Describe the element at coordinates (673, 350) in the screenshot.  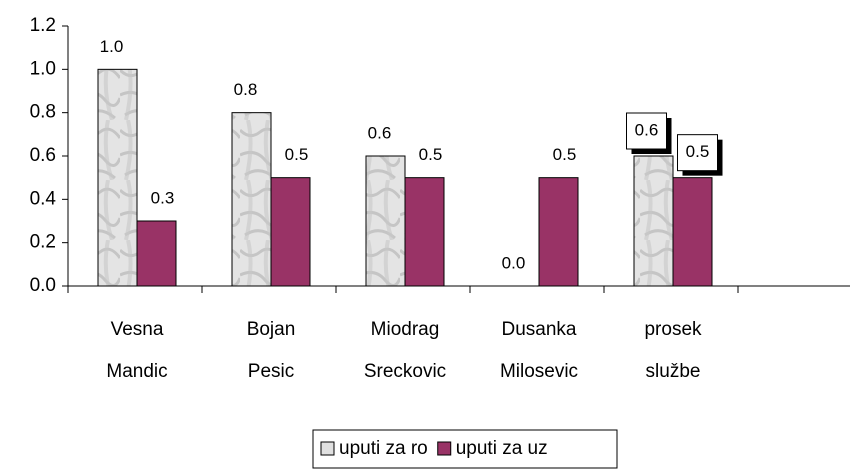
I see `x-tick-label: prosek službe` at that location.